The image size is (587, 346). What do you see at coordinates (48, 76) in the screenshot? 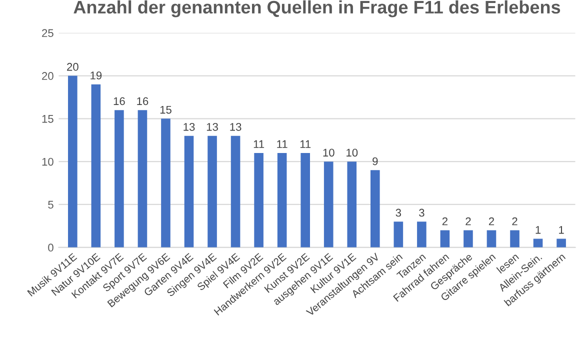
I see `y-tick-label: 20` at bounding box center [48, 76].